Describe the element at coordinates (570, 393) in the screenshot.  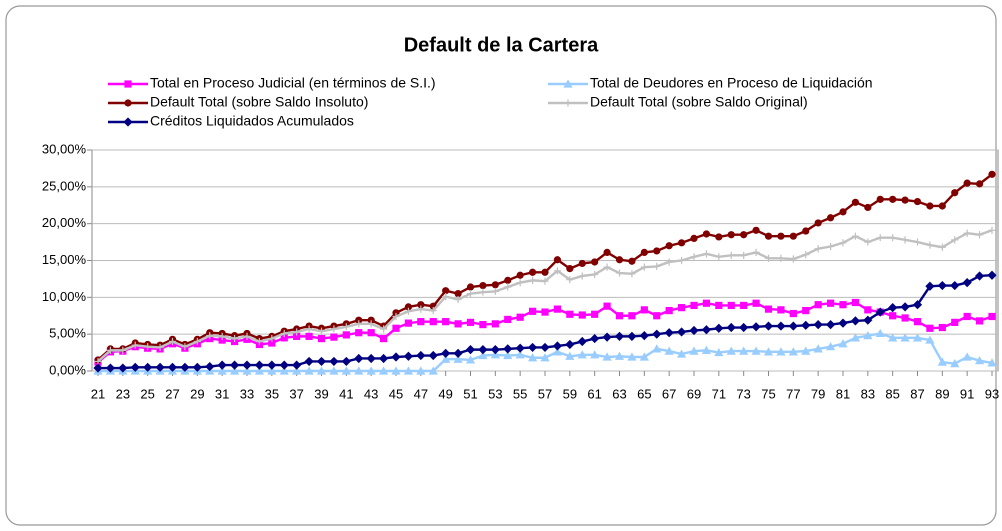
I see `x-tick-label: 59` at that location.